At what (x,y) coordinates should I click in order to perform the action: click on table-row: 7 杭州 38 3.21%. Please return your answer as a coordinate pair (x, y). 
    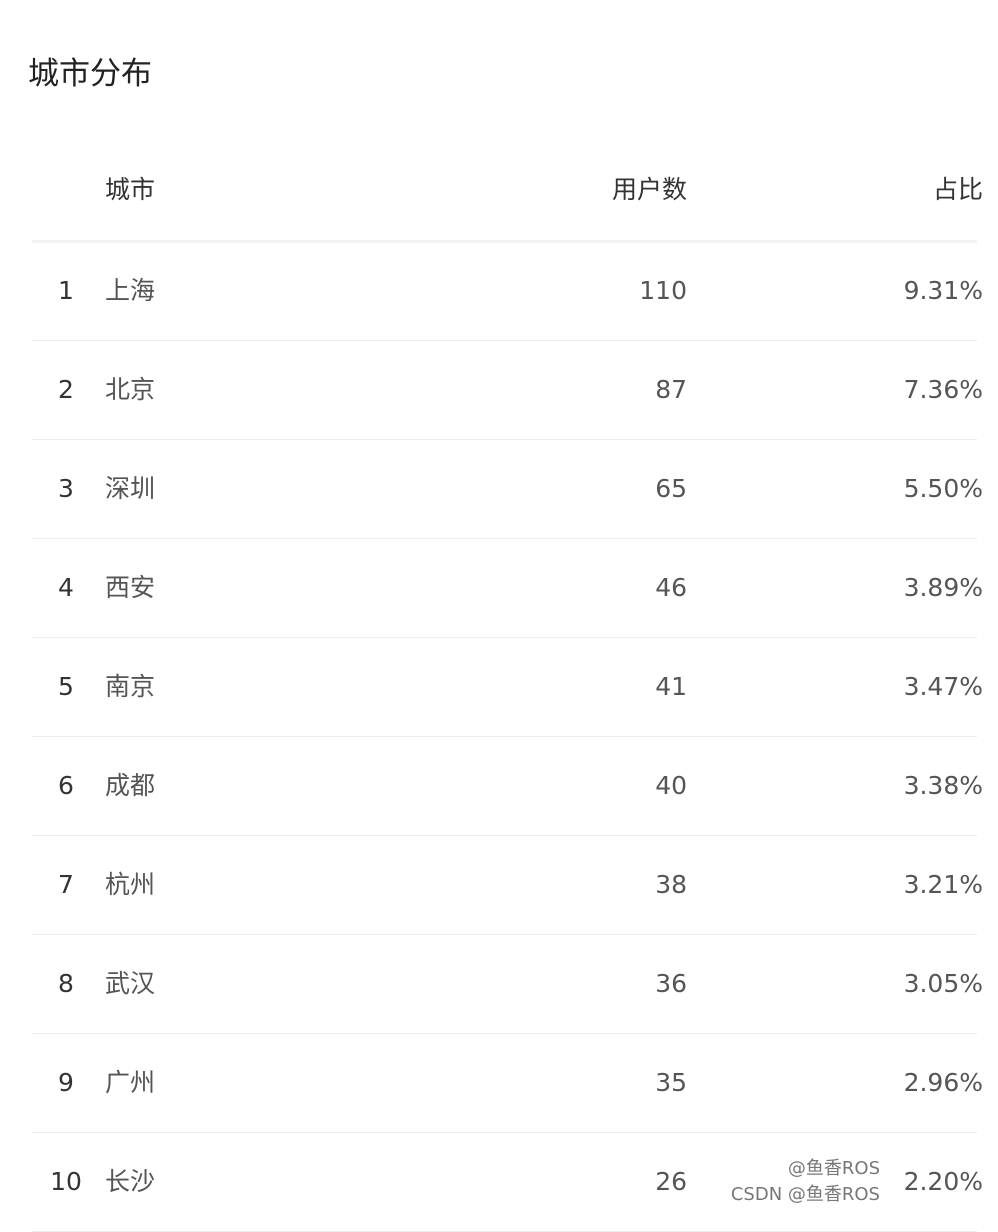
    Looking at the image, I should click on (507, 885).